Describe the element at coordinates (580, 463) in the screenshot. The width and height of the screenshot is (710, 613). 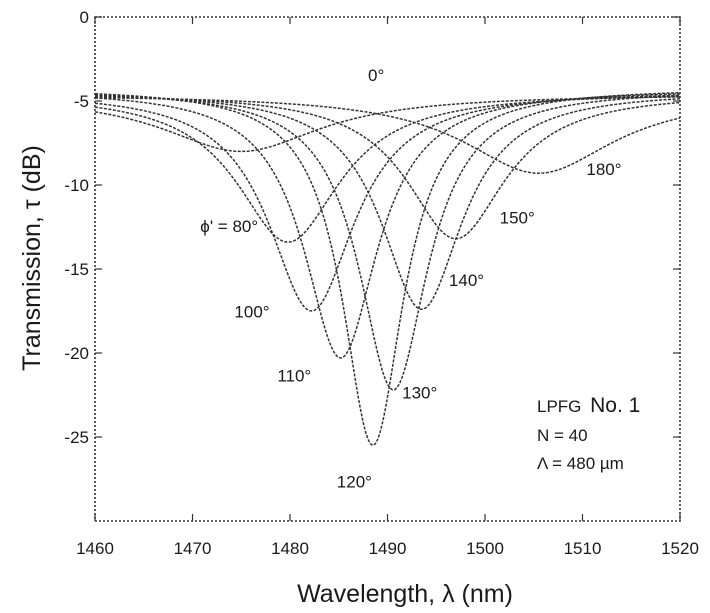
I see `period-value: Λ = 480 µm` at that location.